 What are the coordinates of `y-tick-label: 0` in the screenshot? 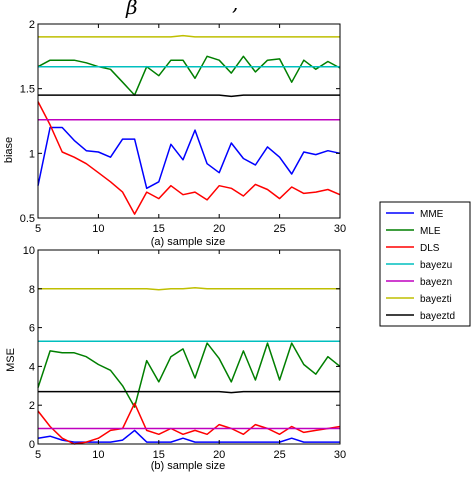 It's located at (32, 445).